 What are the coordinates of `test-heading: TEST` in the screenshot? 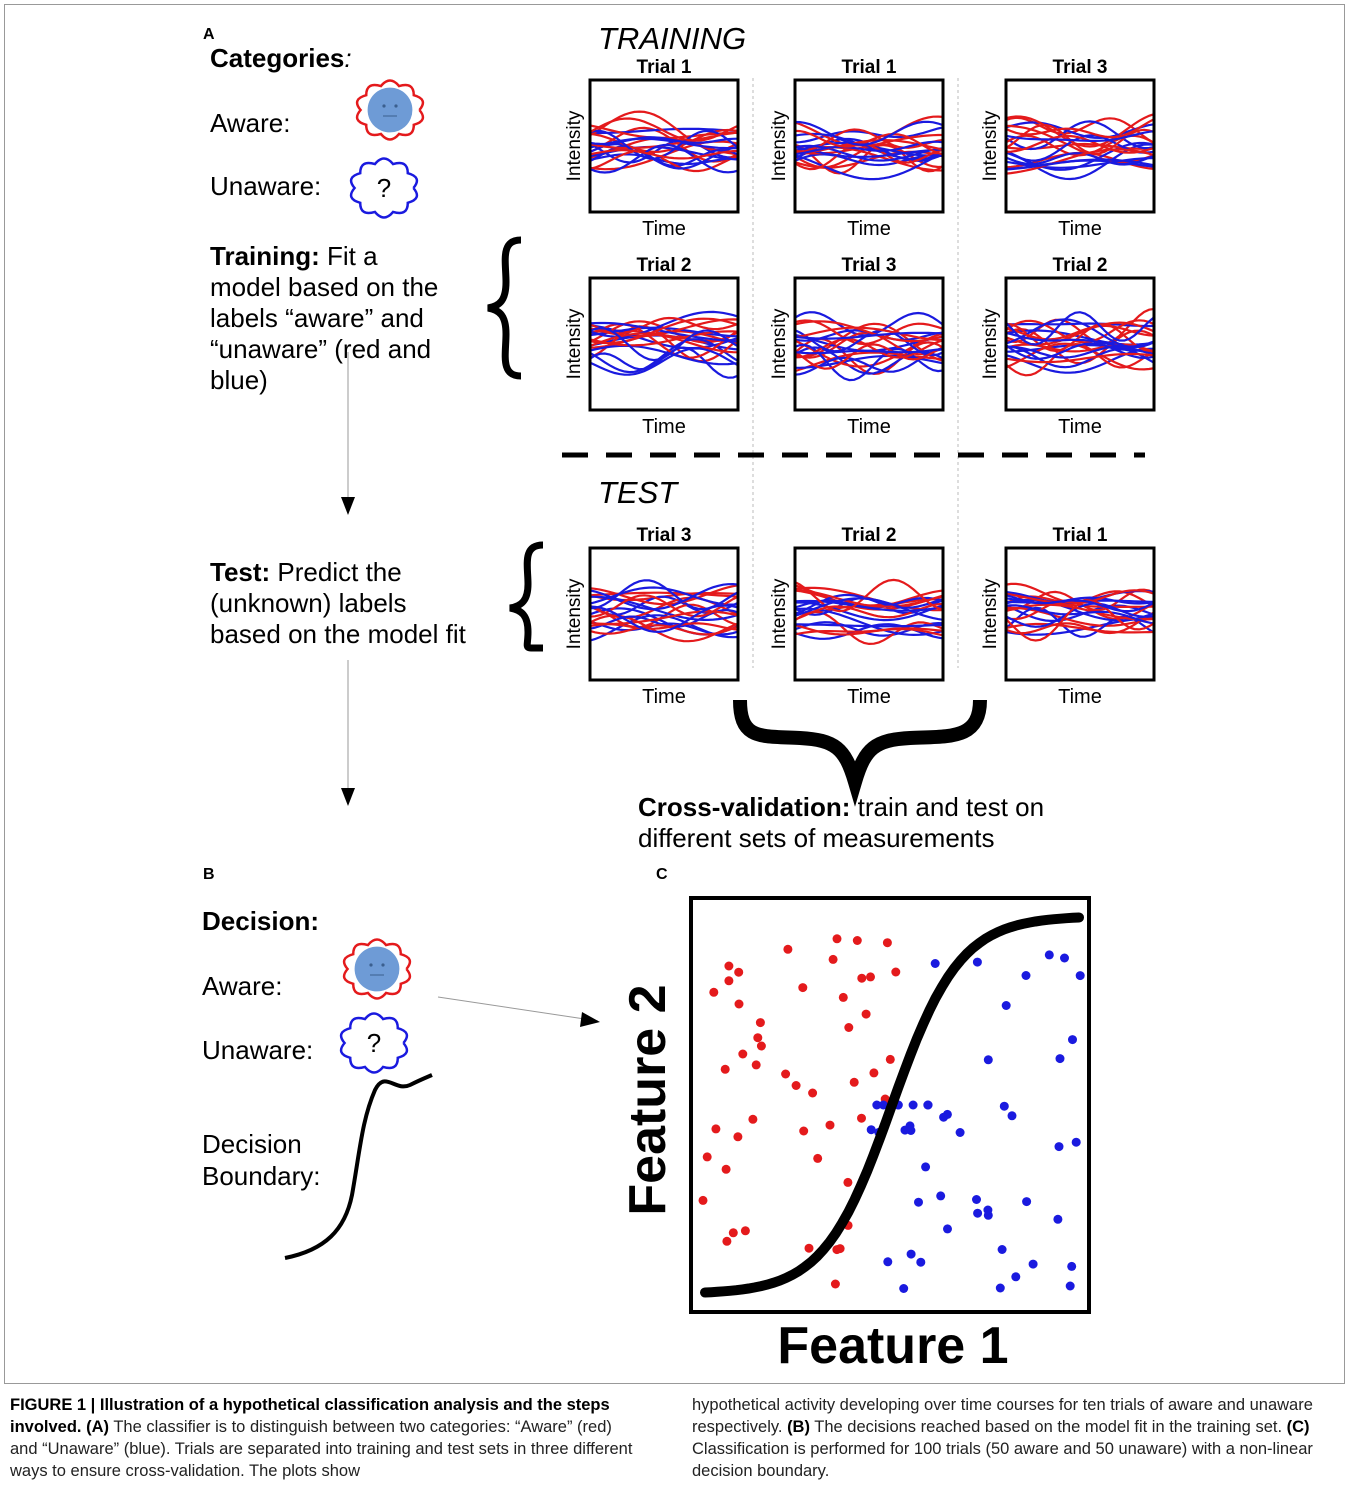 It's located at (638, 492).